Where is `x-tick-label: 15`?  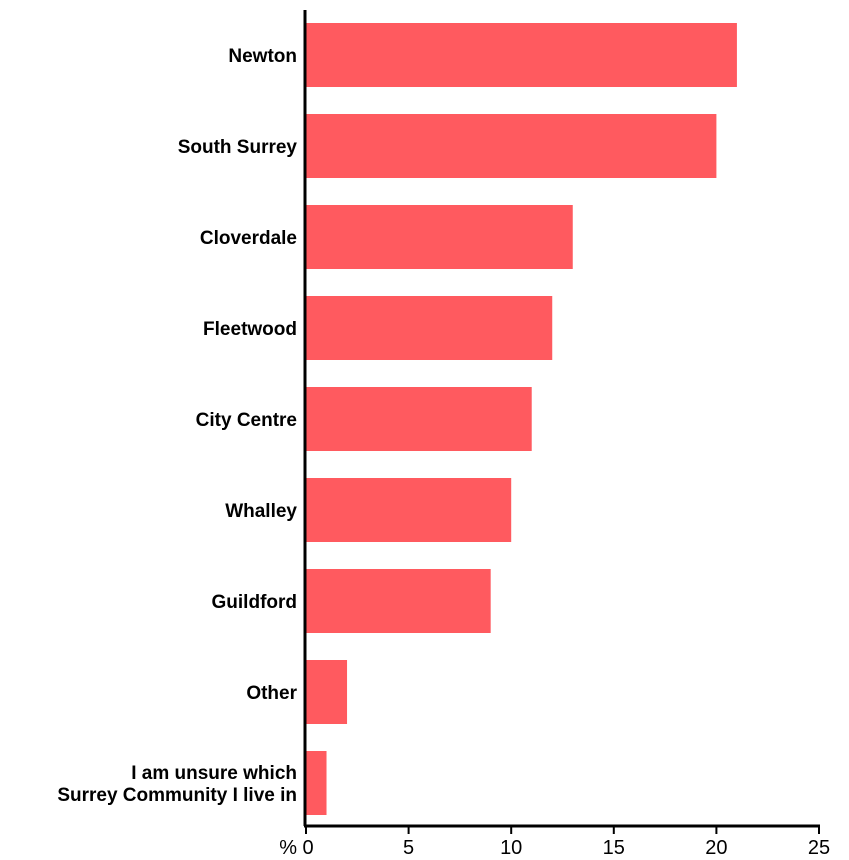 x-tick-label: 15 is located at coordinates (614, 848).